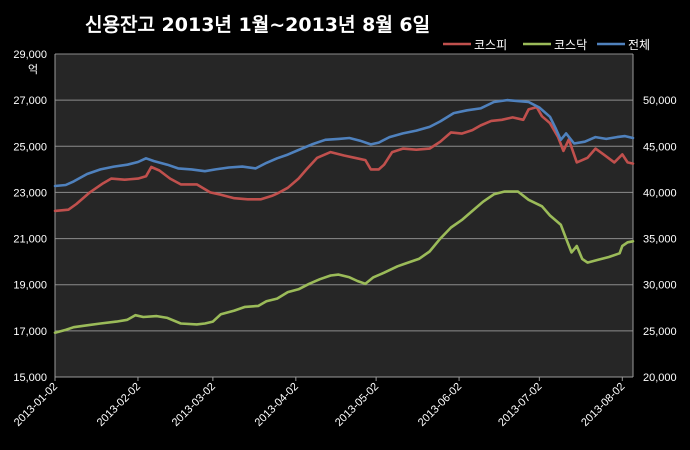 Image resolution: width=690 pixels, height=450 pixels. I want to click on left-tick-label: 29,000, so click(30, 55).